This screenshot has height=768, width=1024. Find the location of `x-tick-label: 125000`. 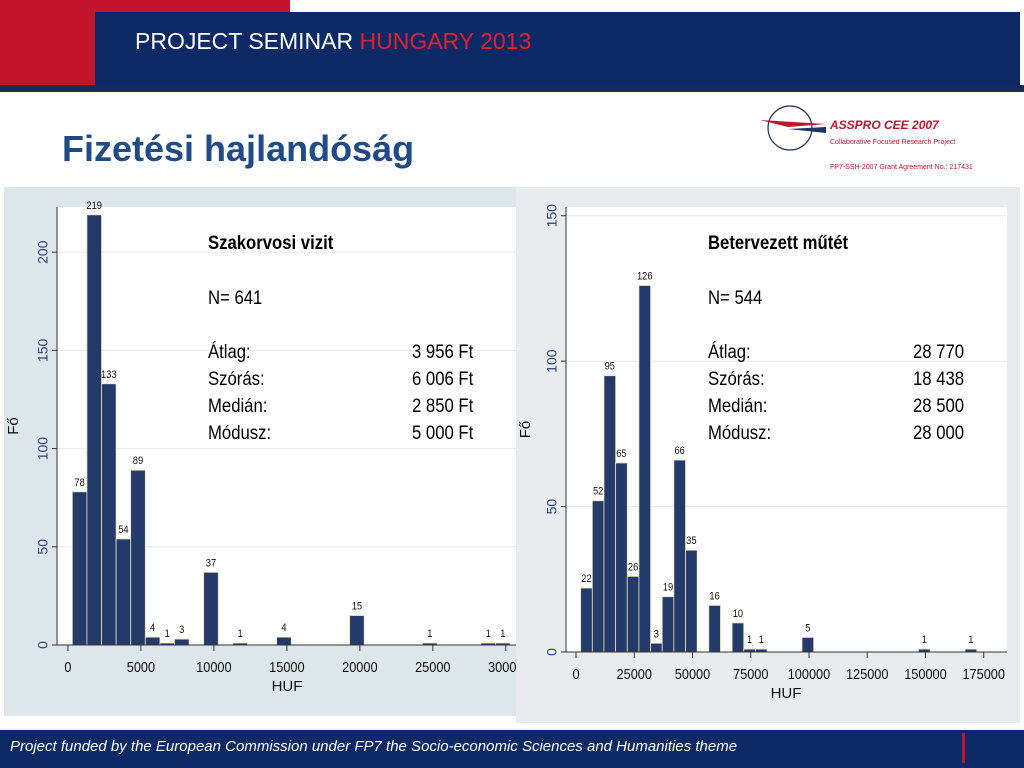

x-tick-label: 125000 is located at coordinates (867, 673).